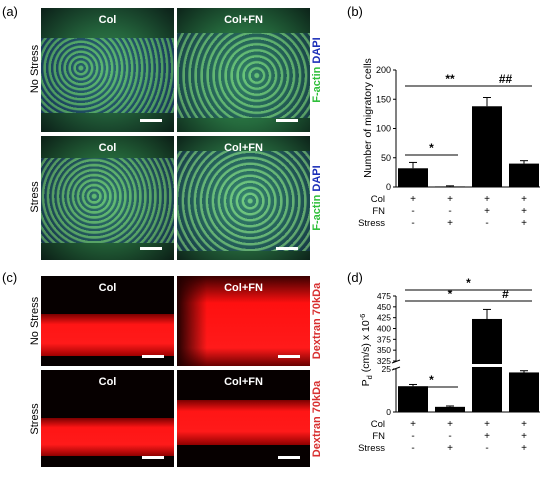 The width and height of the screenshot is (550, 478). Describe the element at coordinates (107, 321) in the screenshot. I see `micrograph-c-nostress-col: Col` at that location.